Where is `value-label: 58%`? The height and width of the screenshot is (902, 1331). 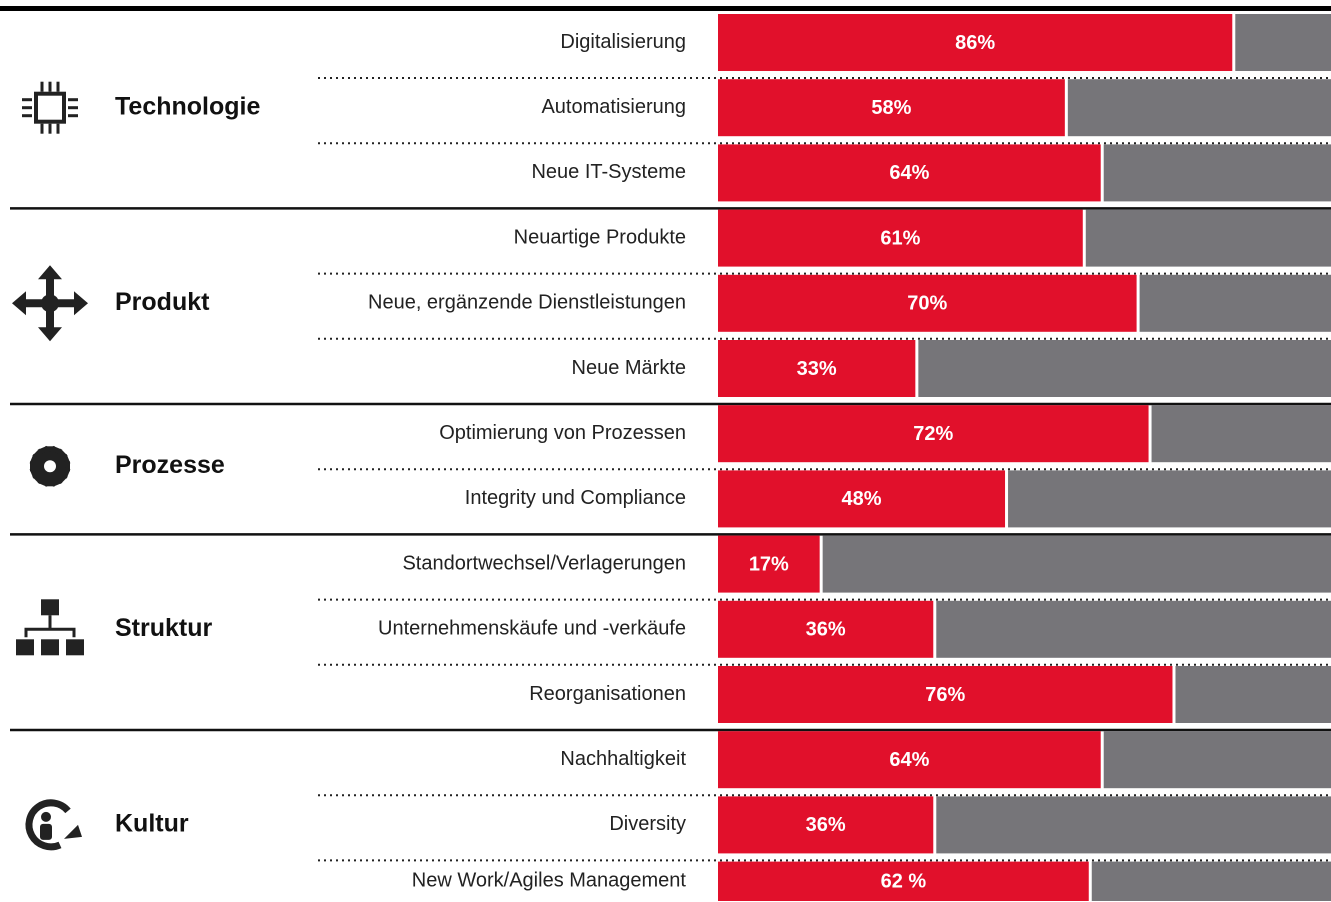
value-label: 58% is located at coordinates (891, 108).